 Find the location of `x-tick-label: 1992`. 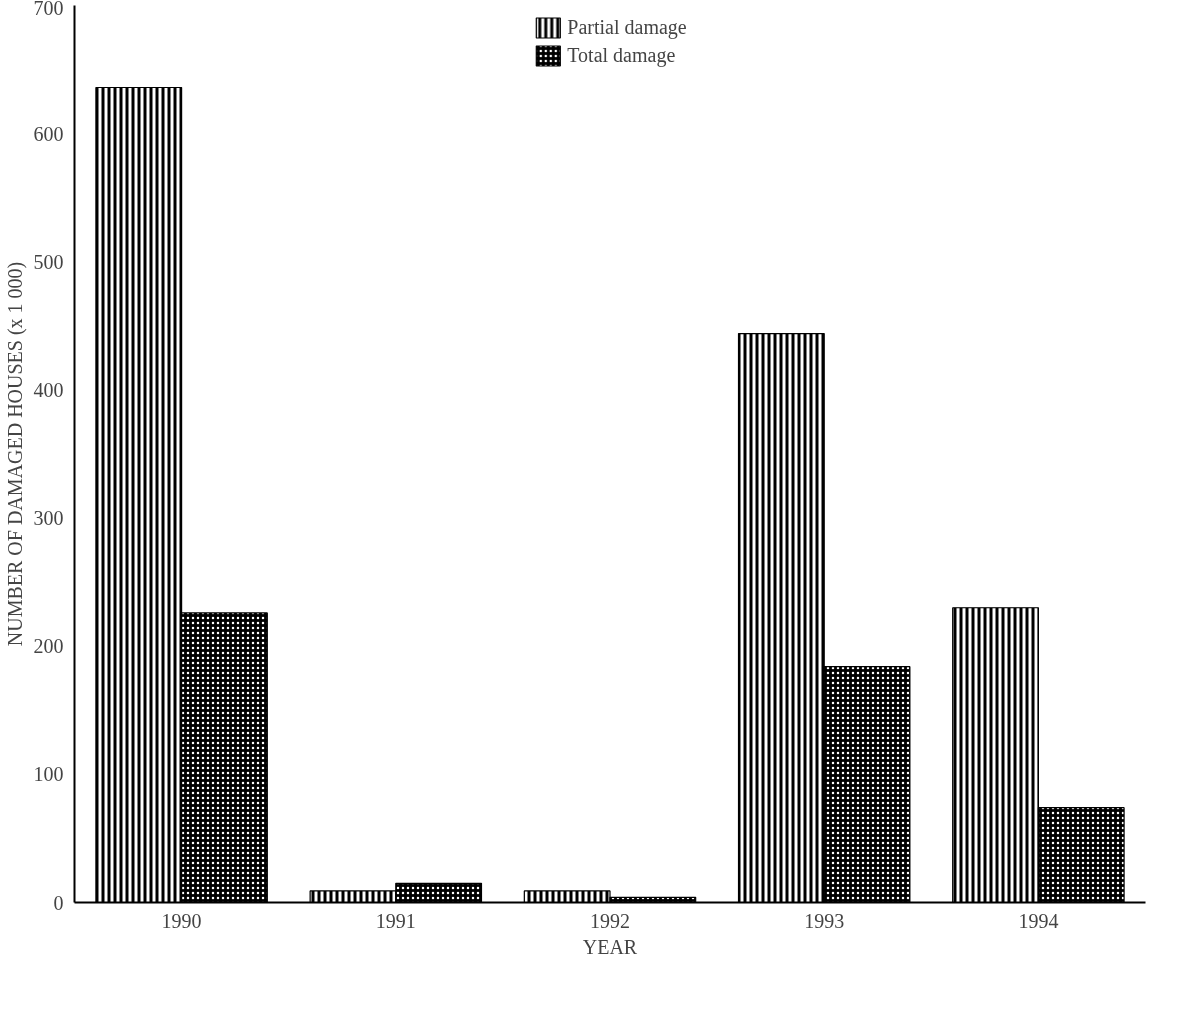

x-tick-label: 1992 is located at coordinates (610, 920).